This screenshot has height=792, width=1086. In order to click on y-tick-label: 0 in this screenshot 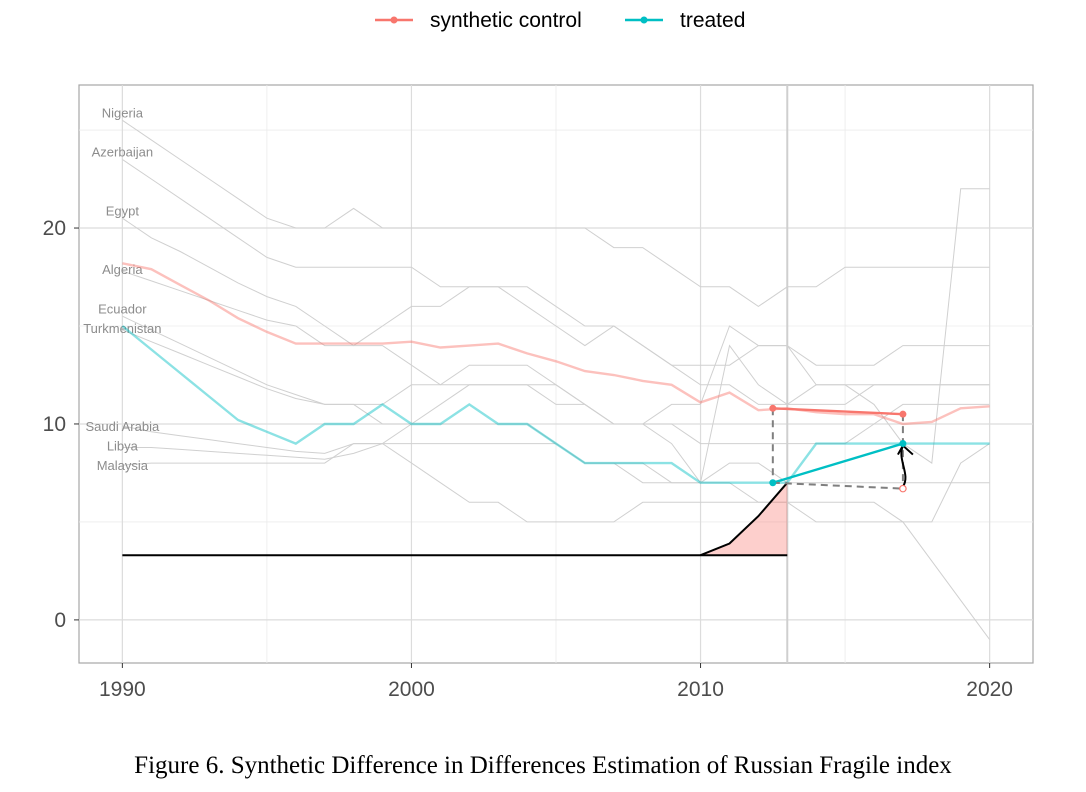, I will do `click(60, 620)`.